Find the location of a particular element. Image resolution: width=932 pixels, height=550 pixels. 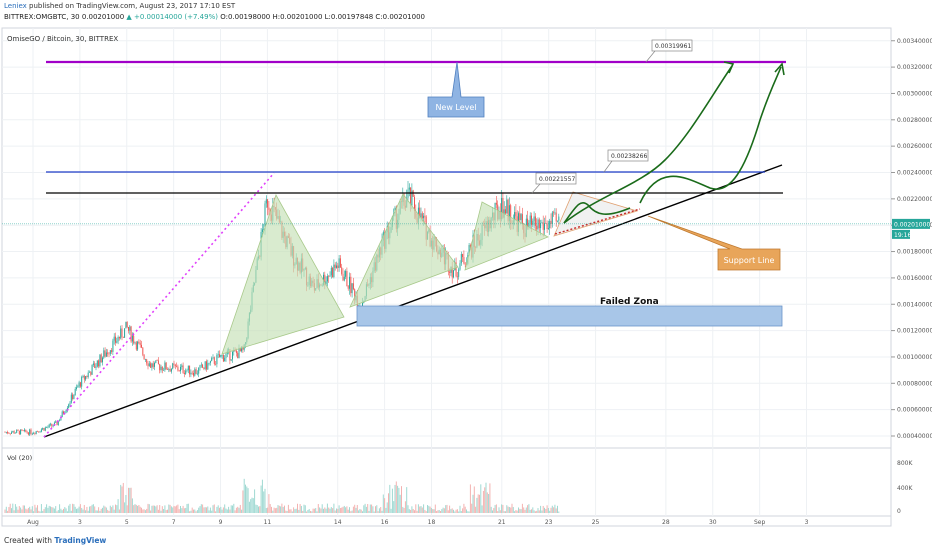

pattern-triangle is located at coordinates (283, 274).